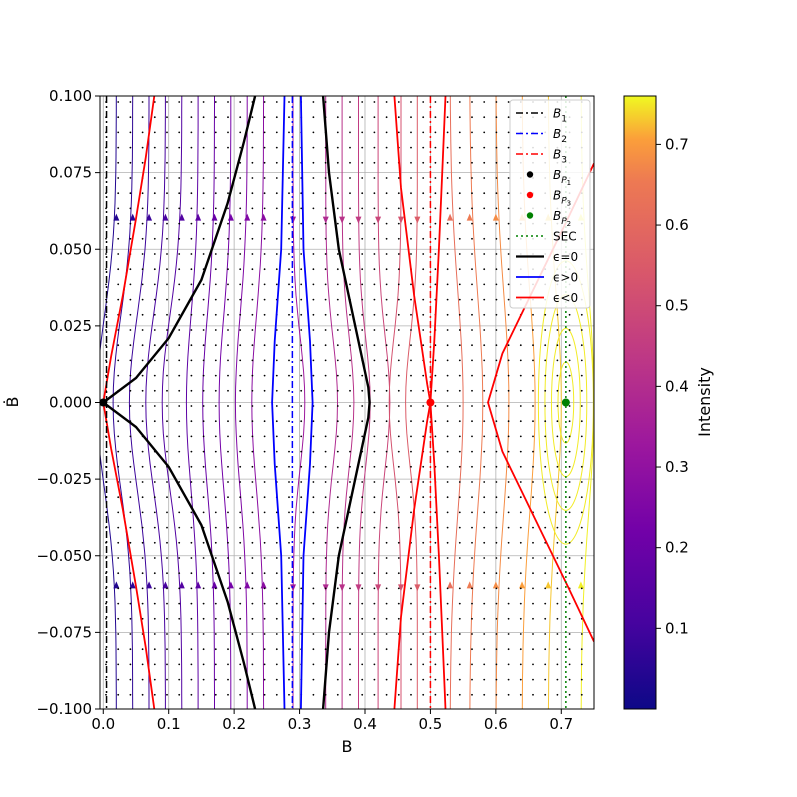  Describe the element at coordinates (557, 196) in the screenshot. I see `legend-label-main: B` at that location.